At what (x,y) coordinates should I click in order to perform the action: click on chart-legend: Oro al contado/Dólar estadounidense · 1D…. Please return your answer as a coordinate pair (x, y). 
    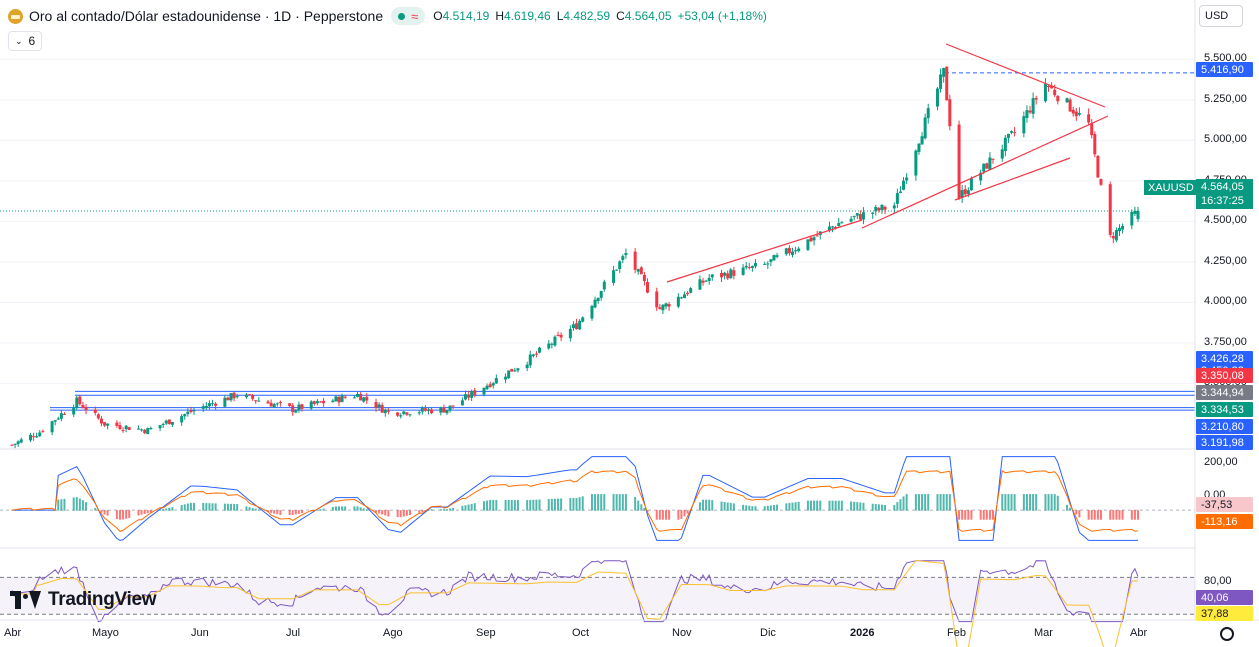
    Looking at the image, I should click on (387, 16).